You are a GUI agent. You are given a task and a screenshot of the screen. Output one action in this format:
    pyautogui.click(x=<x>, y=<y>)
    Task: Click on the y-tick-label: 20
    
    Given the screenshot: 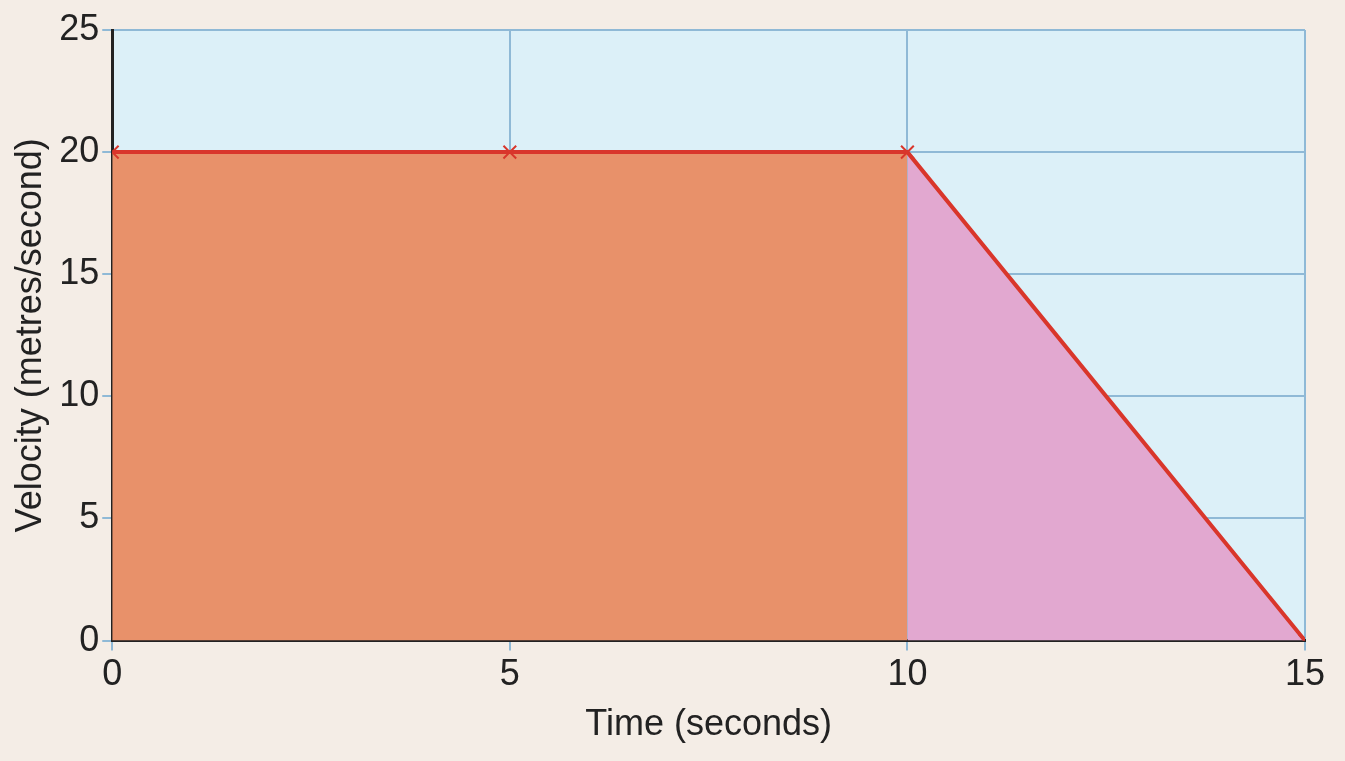 What is the action you would take?
    pyautogui.click(x=79, y=150)
    